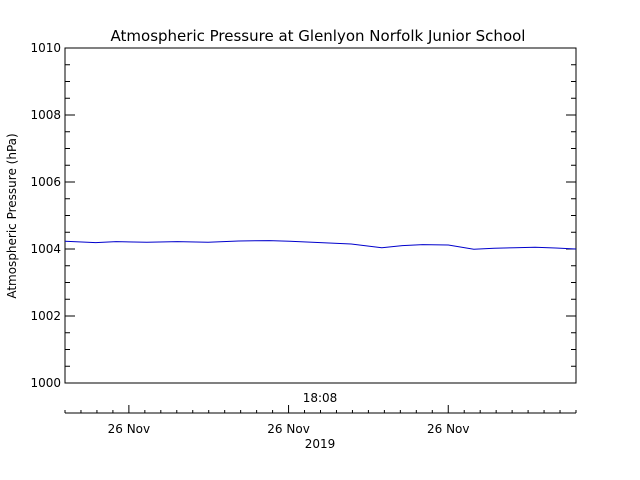 The height and width of the screenshot is (480, 640). Describe the element at coordinates (45, 249) in the screenshot. I see `y-tick-label: 1004` at that location.